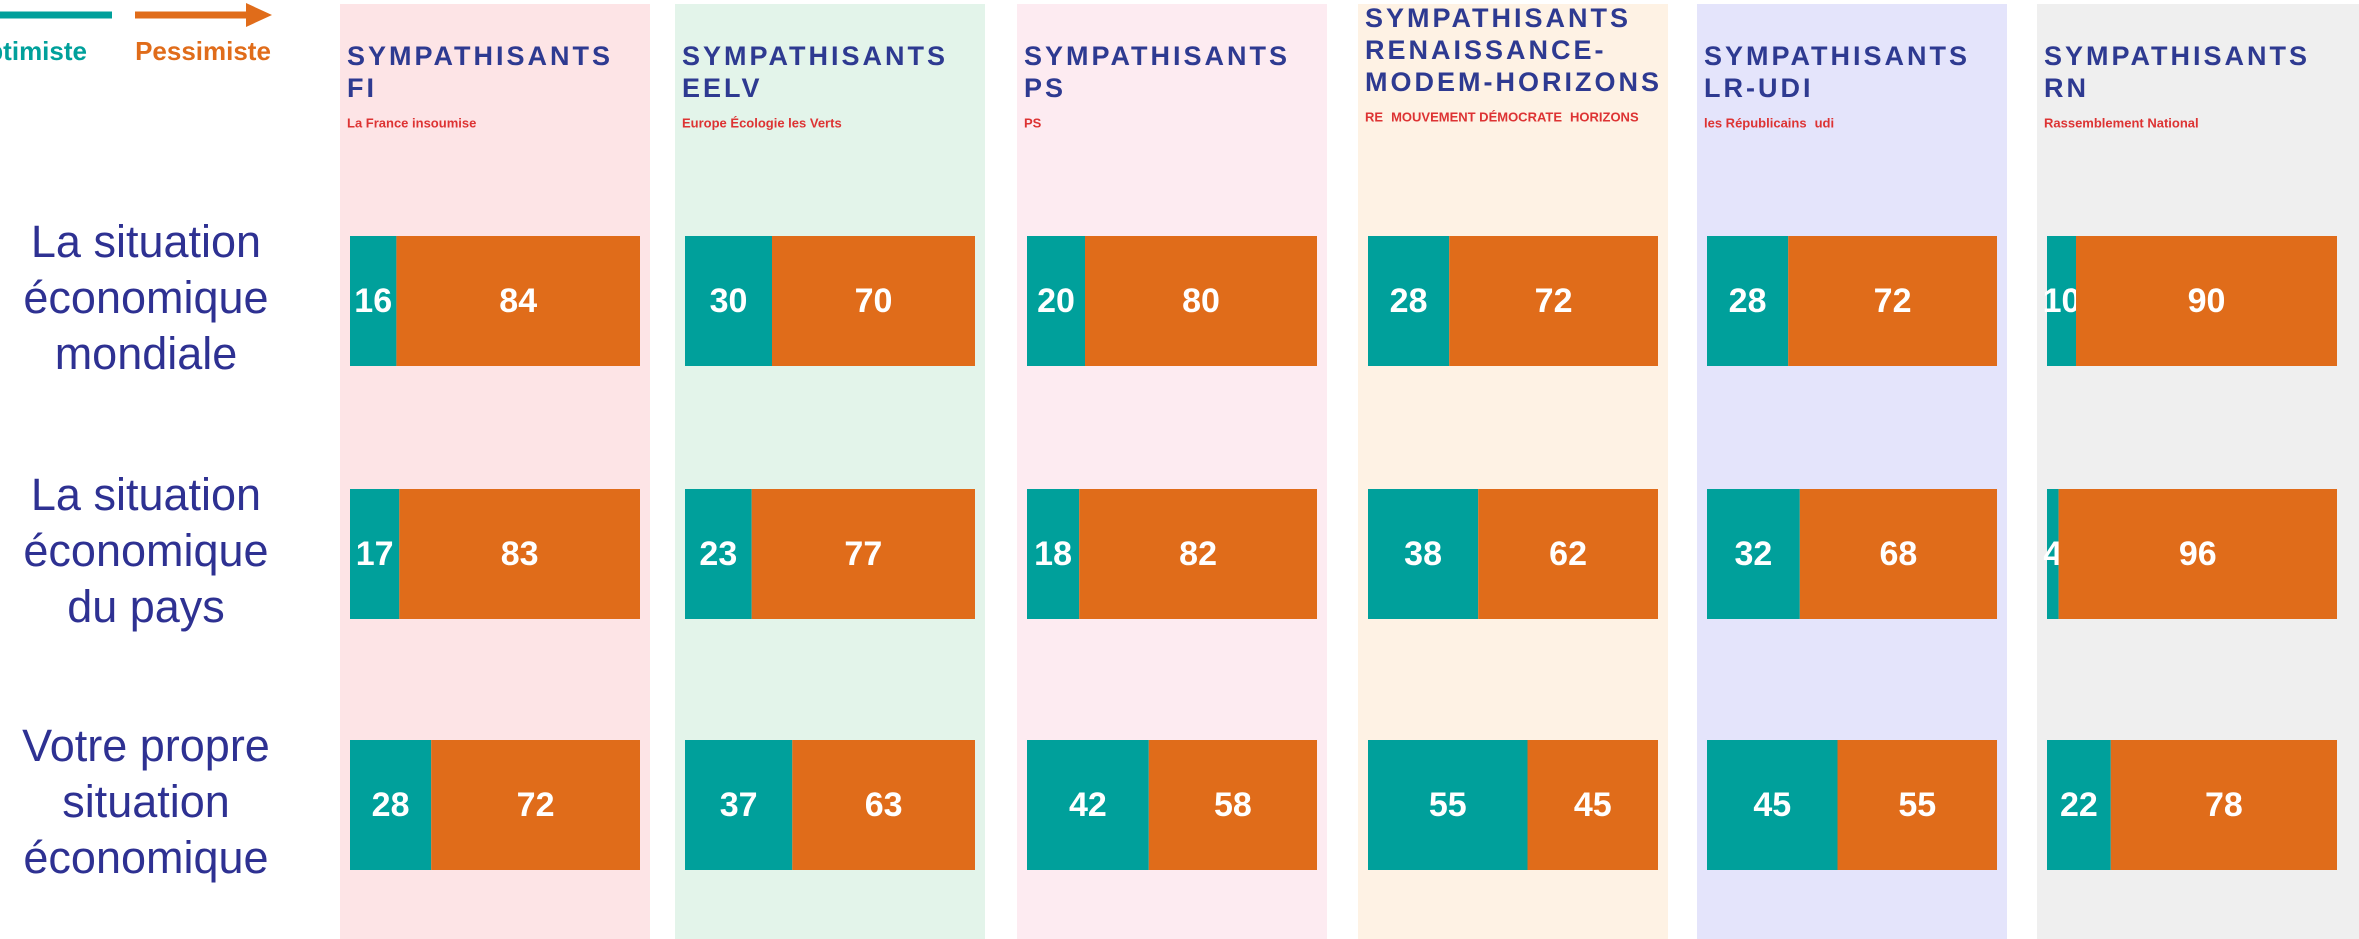  Describe the element at coordinates (146, 801) in the screenshot. I see `row-label: situation` at that location.